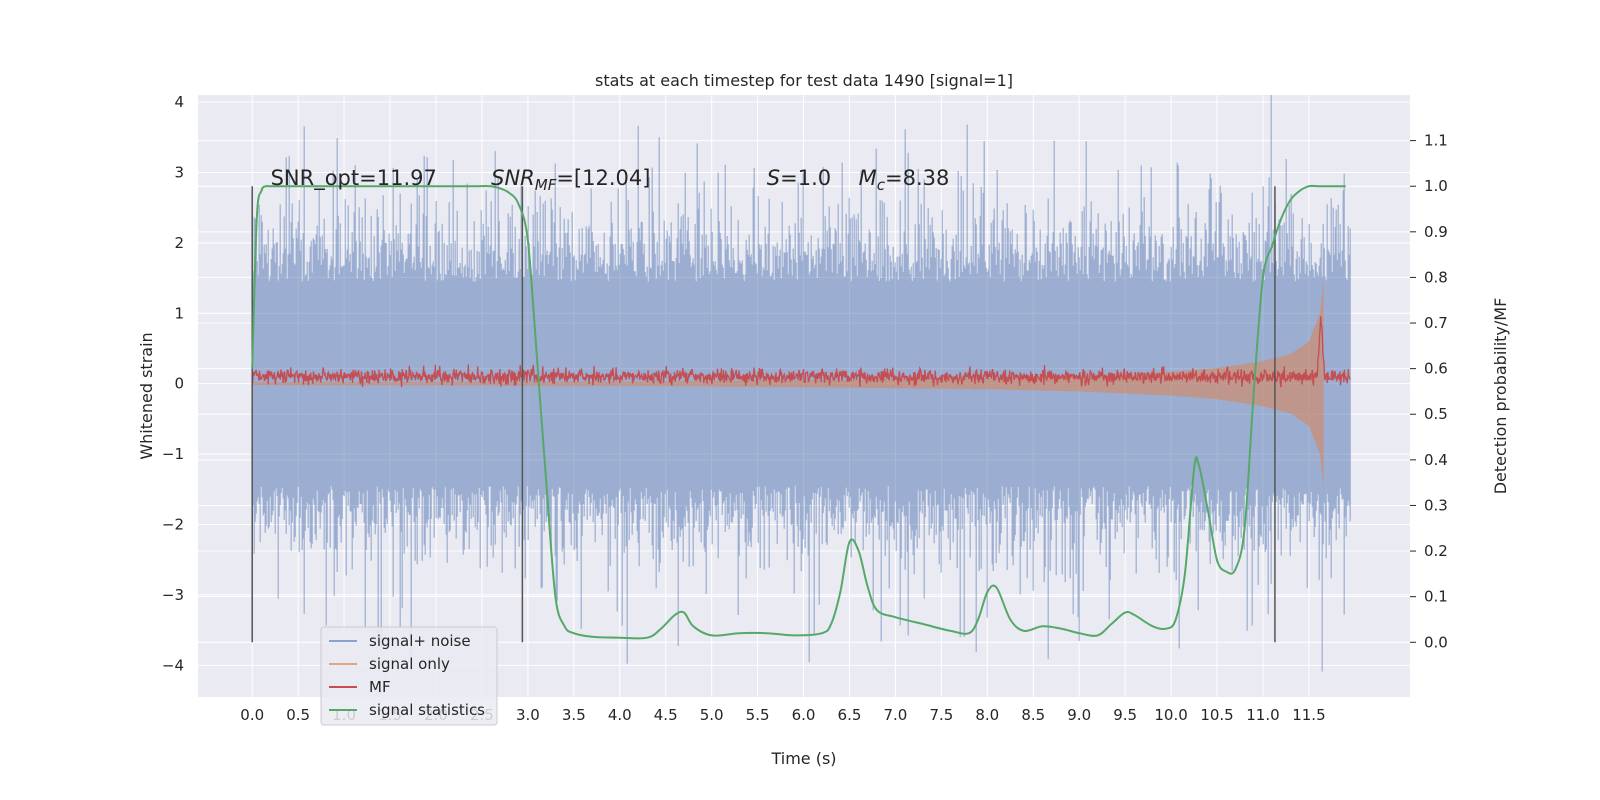  Describe the element at coordinates (1436, 505) in the screenshot. I see `y2-tick-label: 0.3` at that location.